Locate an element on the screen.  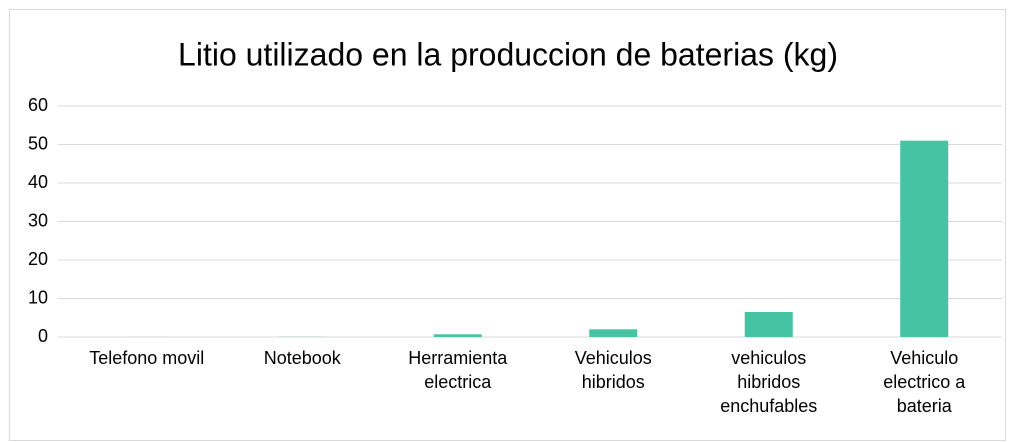
x-tick-label: Telefono movil is located at coordinates (147, 358).